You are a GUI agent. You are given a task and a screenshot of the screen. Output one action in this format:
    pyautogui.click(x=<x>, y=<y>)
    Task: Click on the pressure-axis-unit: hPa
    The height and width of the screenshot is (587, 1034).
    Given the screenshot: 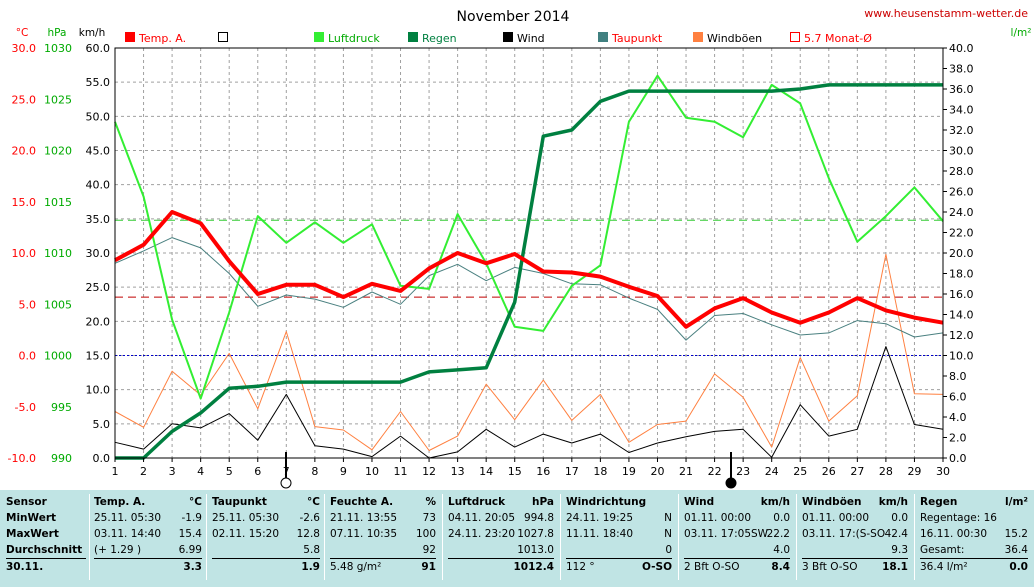 What is the action you would take?
    pyautogui.click(x=57, y=33)
    